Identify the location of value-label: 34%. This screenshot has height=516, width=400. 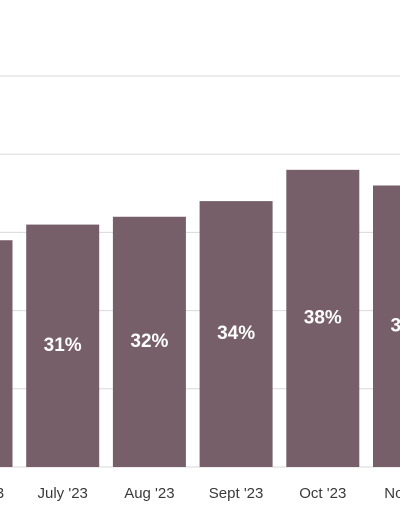
(236, 333).